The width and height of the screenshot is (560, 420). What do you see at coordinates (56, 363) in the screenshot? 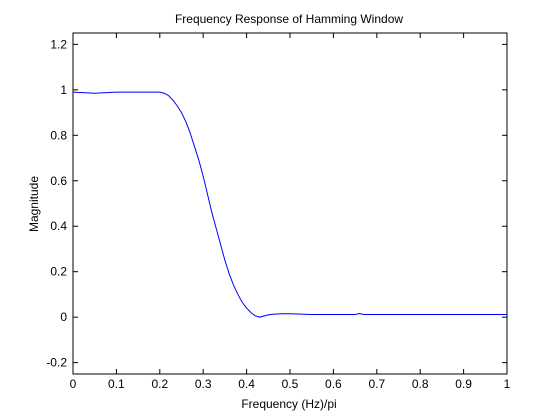
I see `y-tick-label: -0.2` at bounding box center [56, 363].